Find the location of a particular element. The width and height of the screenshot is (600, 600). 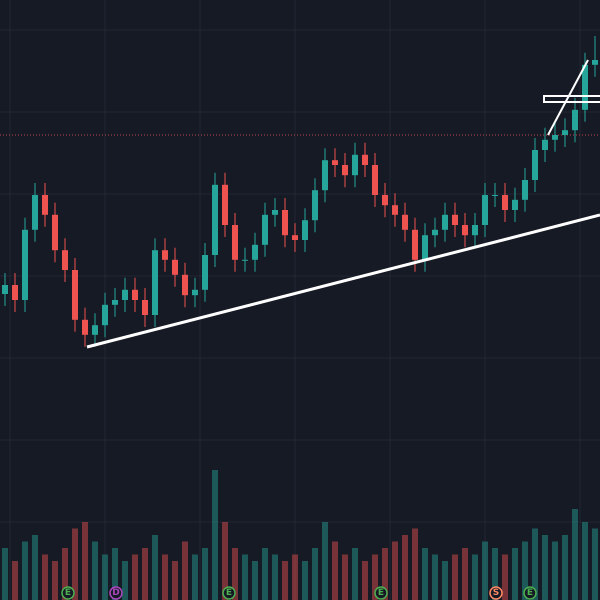

event-label: S is located at coordinates (496, 593).